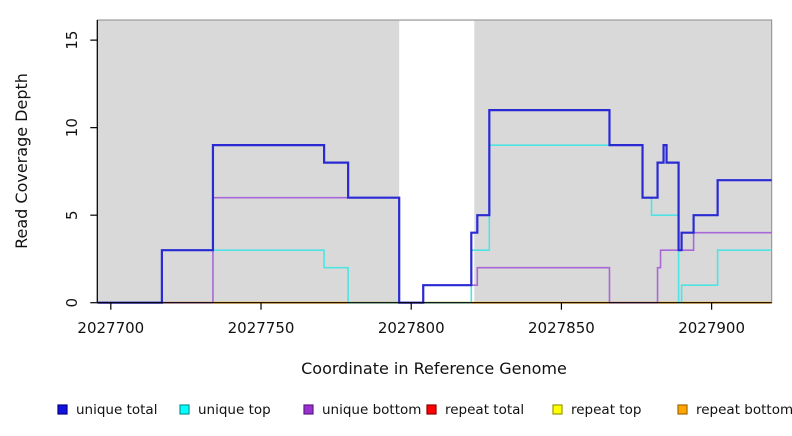 The height and width of the screenshot is (436, 792). Describe the element at coordinates (682, 409) in the screenshot. I see `legend-swatch-repeat-bottom` at that location.